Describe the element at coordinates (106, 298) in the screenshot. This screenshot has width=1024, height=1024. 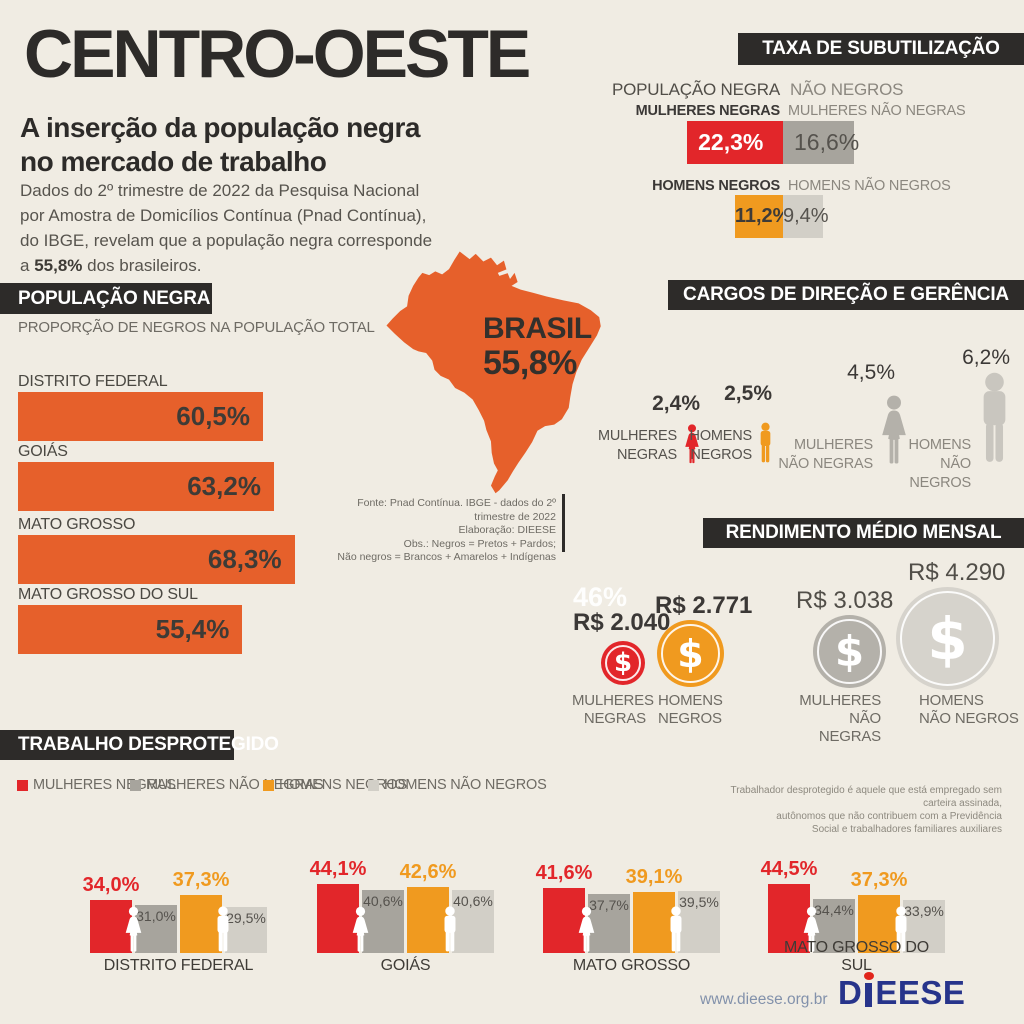
I see `section-header-populacao-negra: POPULAÇÃO NEGRA` at that location.